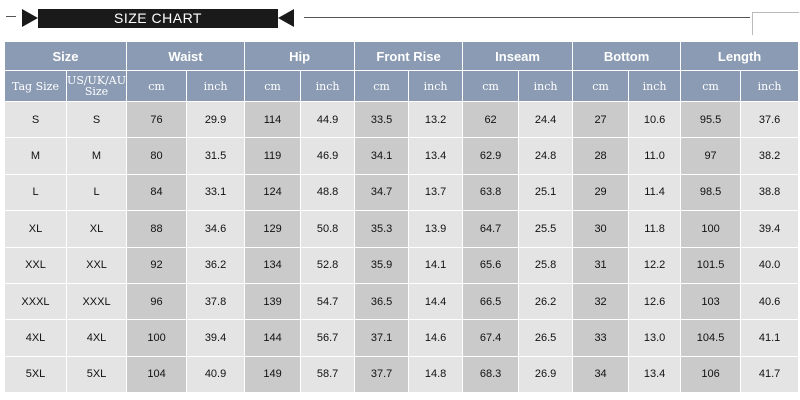 Image resolution: width=800 pixels, height=400 pixels. I want to click on table-cell: XL, so click(35, 229).